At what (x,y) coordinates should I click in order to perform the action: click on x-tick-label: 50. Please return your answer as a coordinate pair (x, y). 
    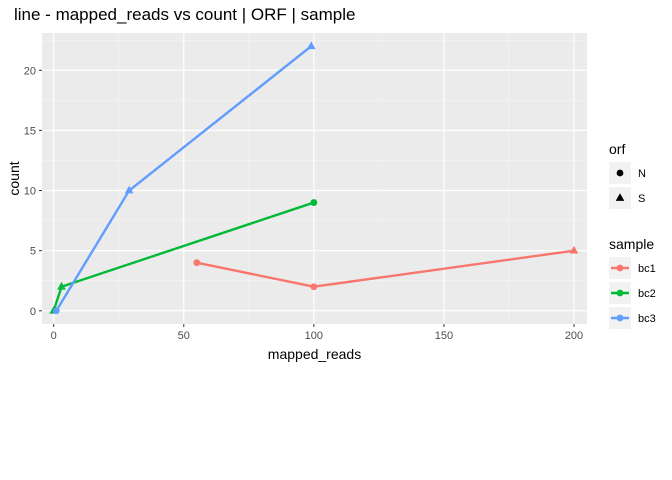
    Looking at the image, I should click on (184, 336).